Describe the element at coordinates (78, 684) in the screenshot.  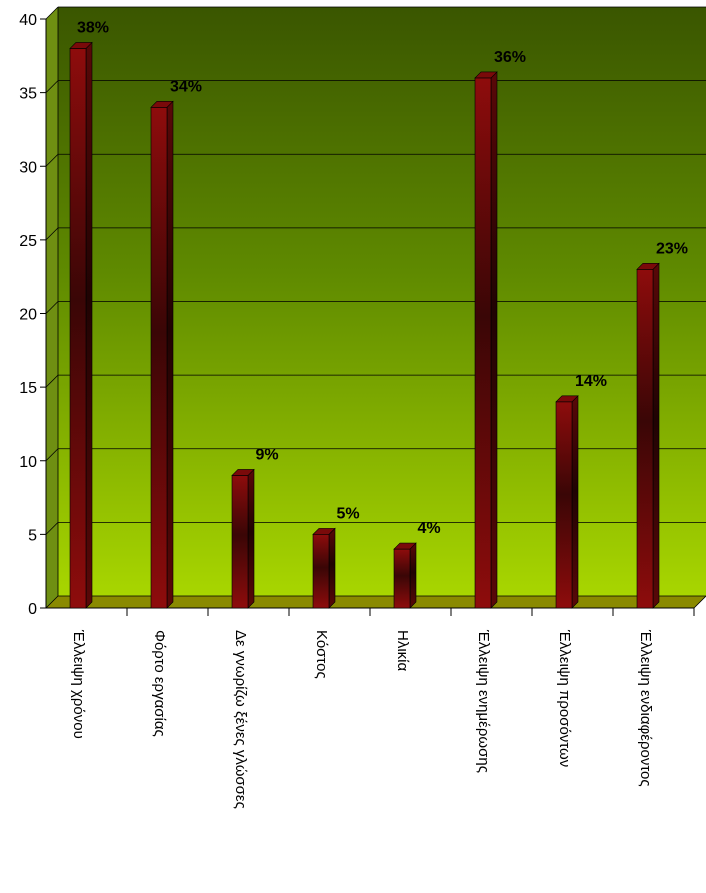
I see `category-label: Έλλειψη χρόνου` at that location.